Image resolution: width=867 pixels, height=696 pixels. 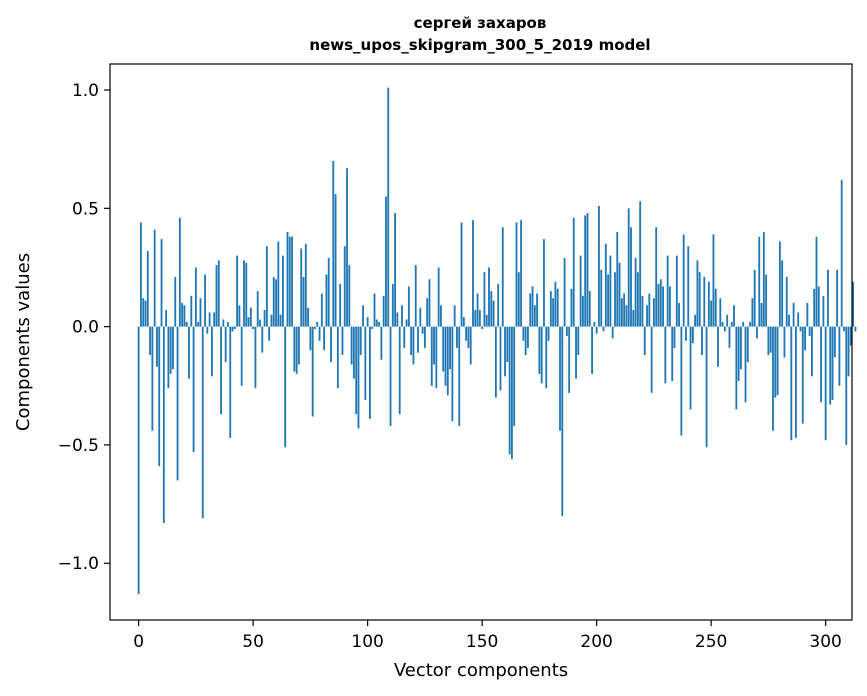 I want to click on x-axis-ticks: 0 50 100 150 200 250 300, so click(x=487, y=636).